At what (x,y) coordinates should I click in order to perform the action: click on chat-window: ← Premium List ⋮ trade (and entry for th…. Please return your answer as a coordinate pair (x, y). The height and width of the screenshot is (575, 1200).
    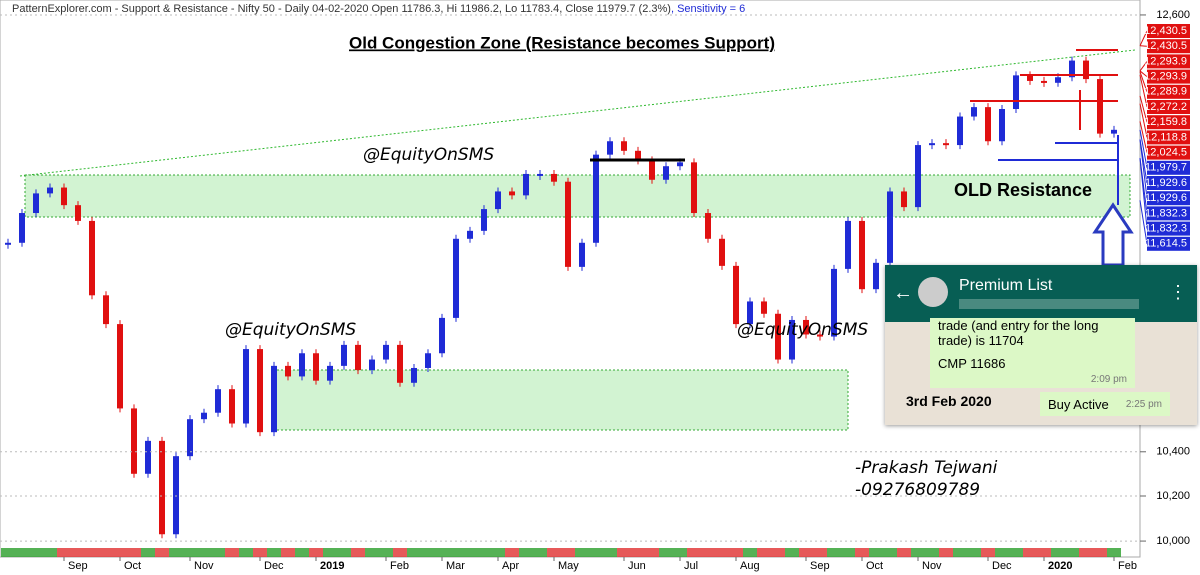
    Looking at the image, I should click on (1041, 345).